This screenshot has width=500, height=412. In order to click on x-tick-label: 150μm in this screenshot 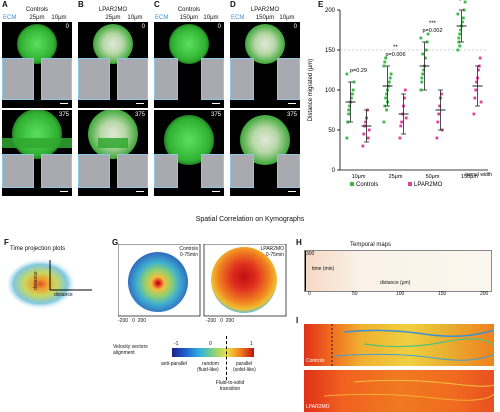, I will do `click(469, 177)`.